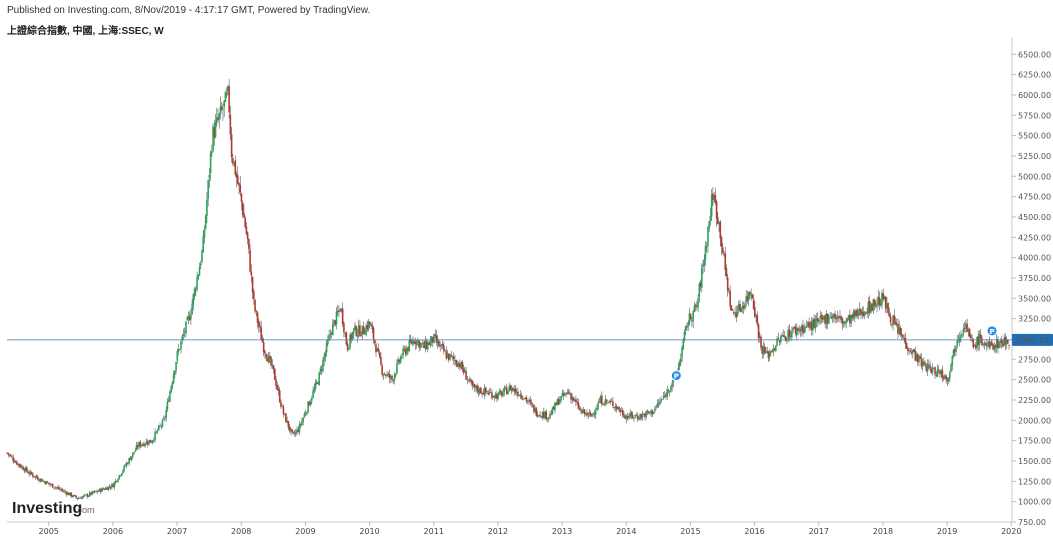 The image size is (1053, 539). Describe the element at coordinates (1034, 115) in the screenshot. I see `y-tick-label: 5750.00` at that location.